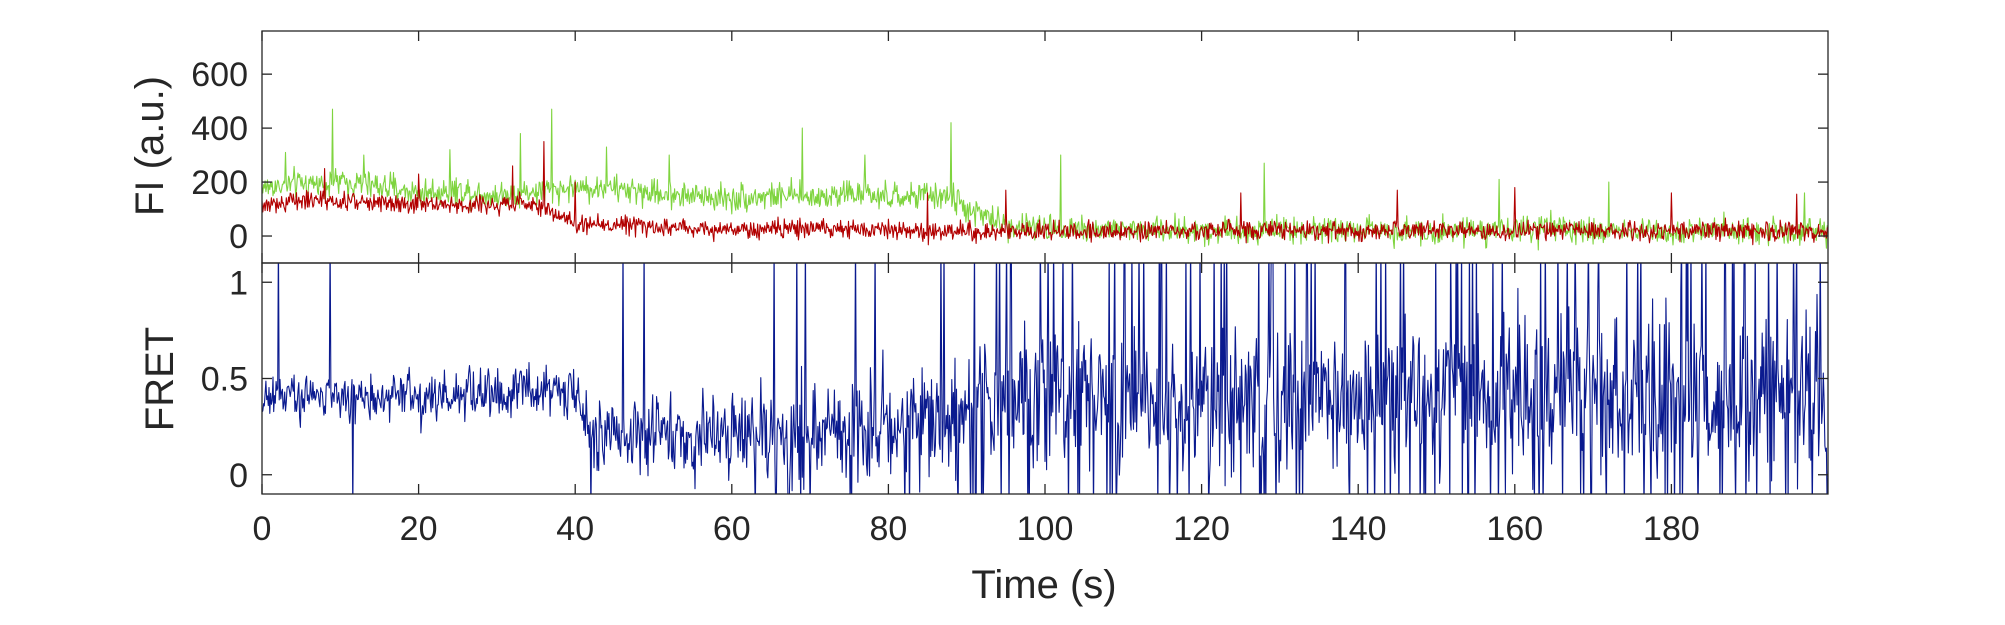 This screenshot has width=2005, height=625. Describe the element at coordinates (1358, 529) in the screenshot. I see `x-tick-label: 140` at that location.